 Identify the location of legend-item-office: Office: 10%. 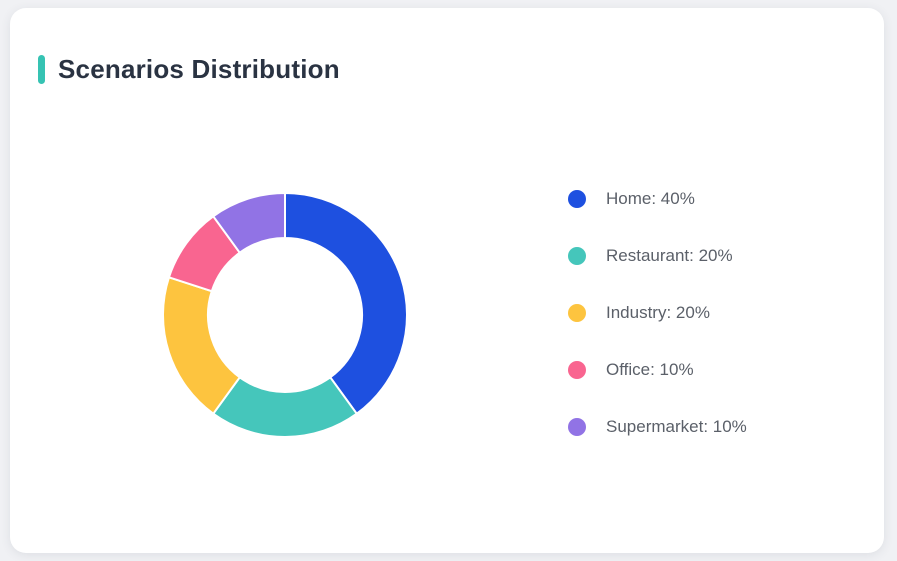
(657, 370).